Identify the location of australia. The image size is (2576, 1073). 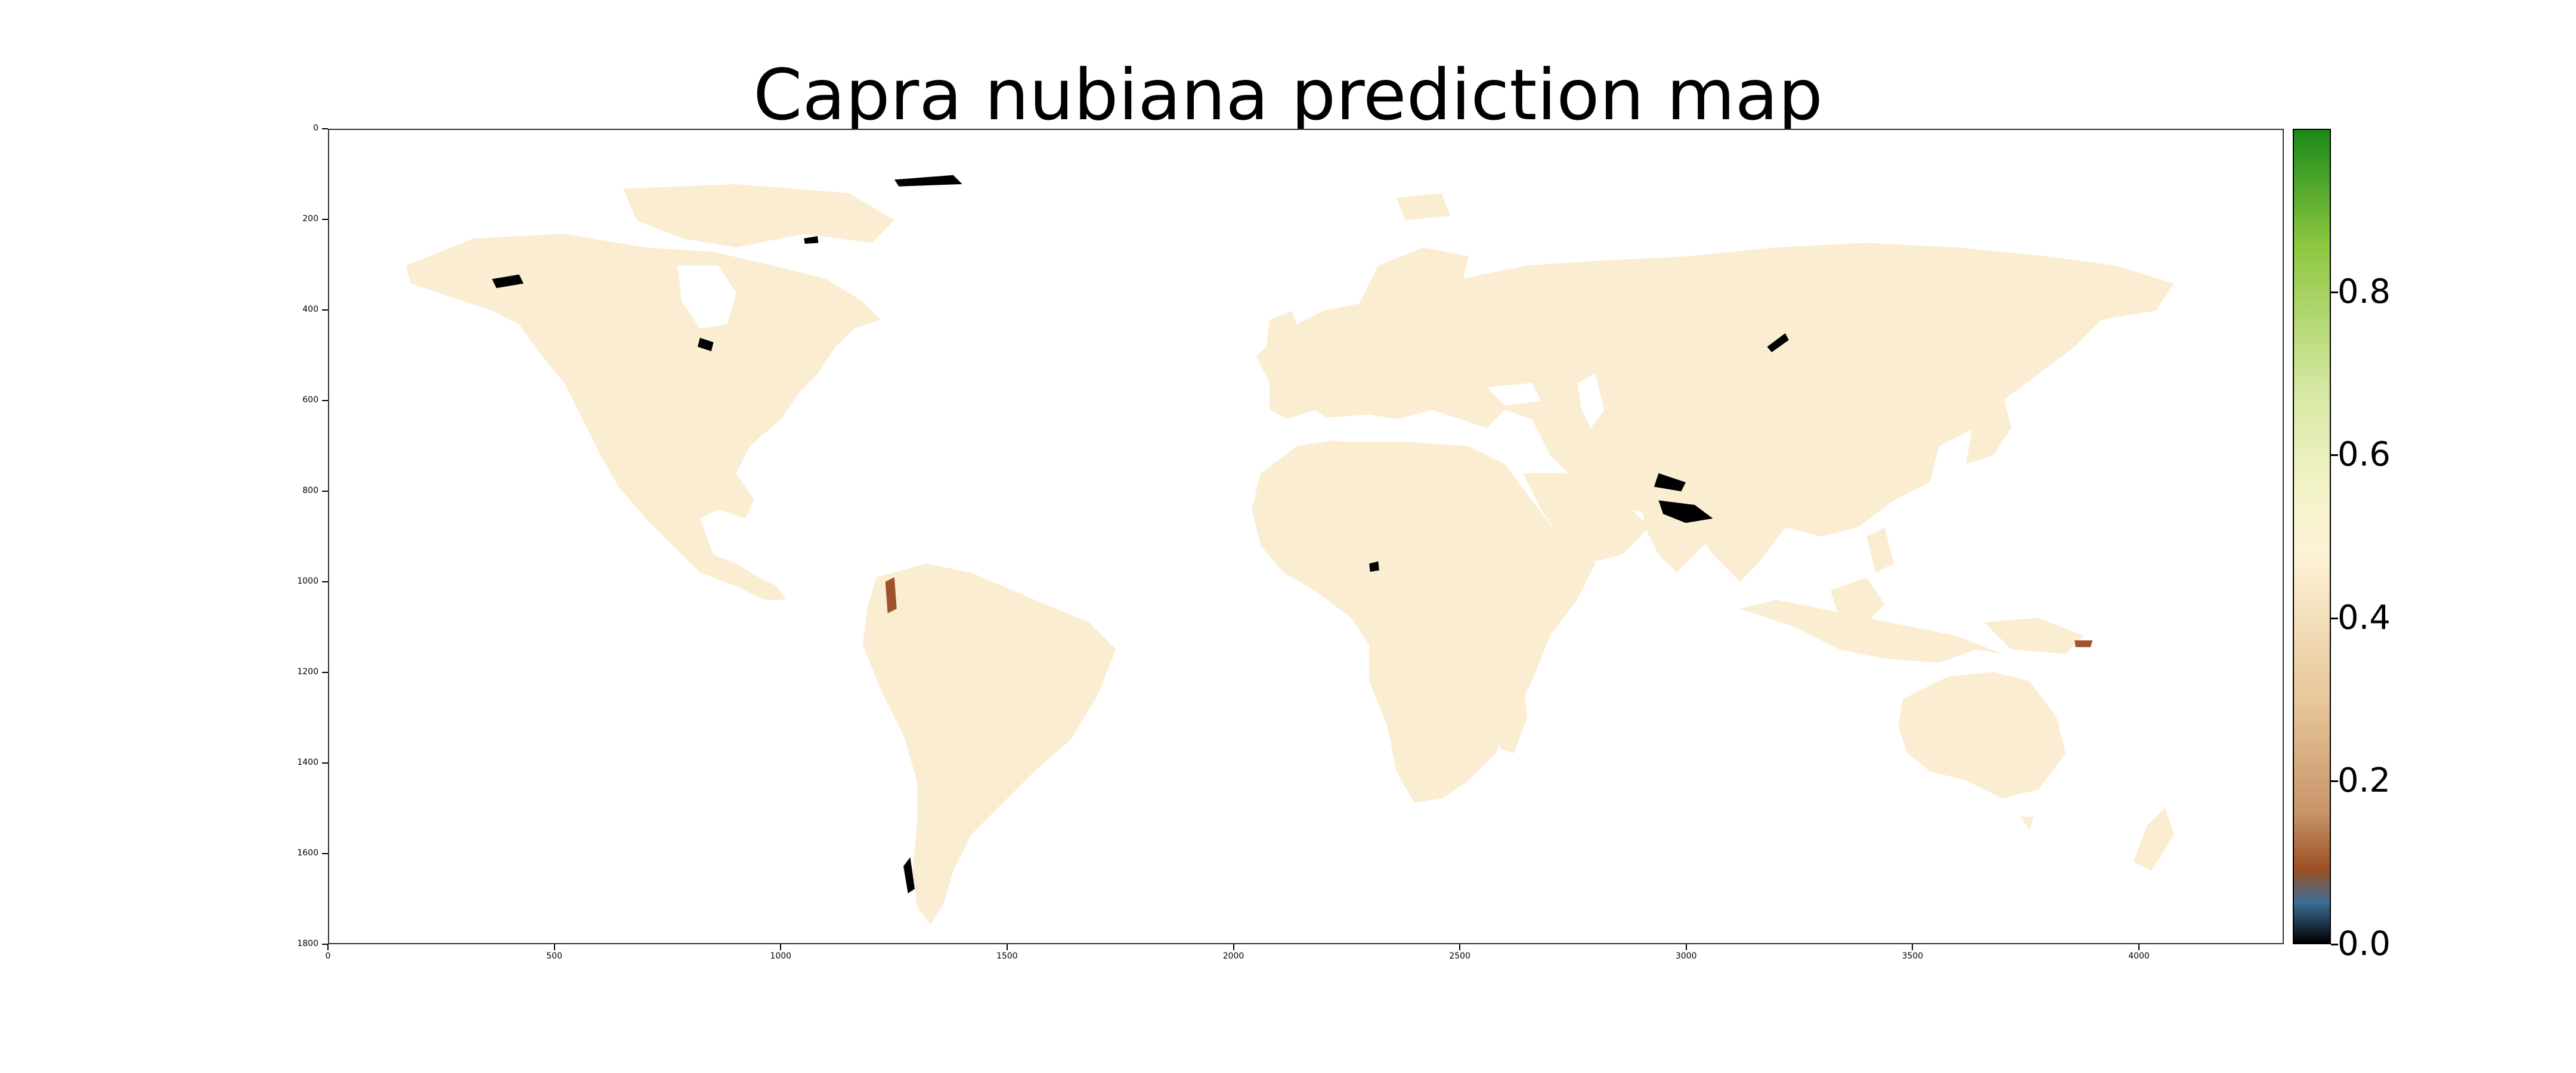
(1982, 735).